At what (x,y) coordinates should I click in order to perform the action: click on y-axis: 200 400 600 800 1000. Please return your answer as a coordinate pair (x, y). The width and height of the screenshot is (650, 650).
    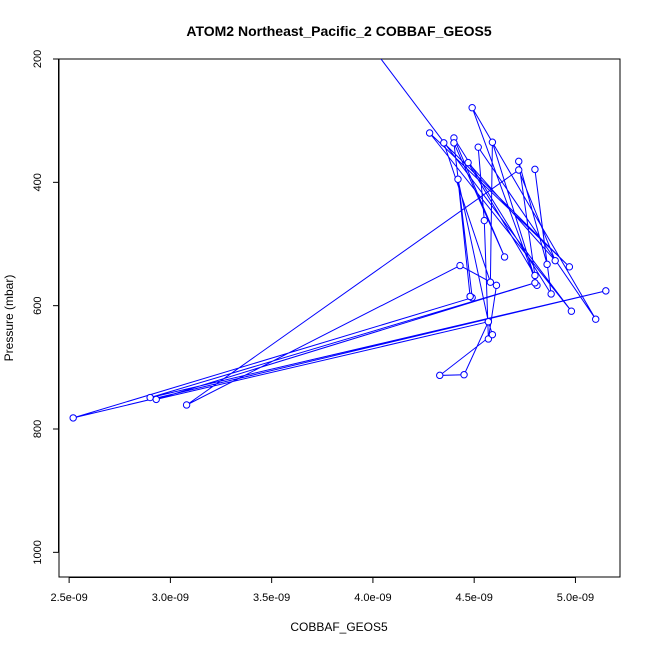
    Looking at the image, I should click on (45, 307).